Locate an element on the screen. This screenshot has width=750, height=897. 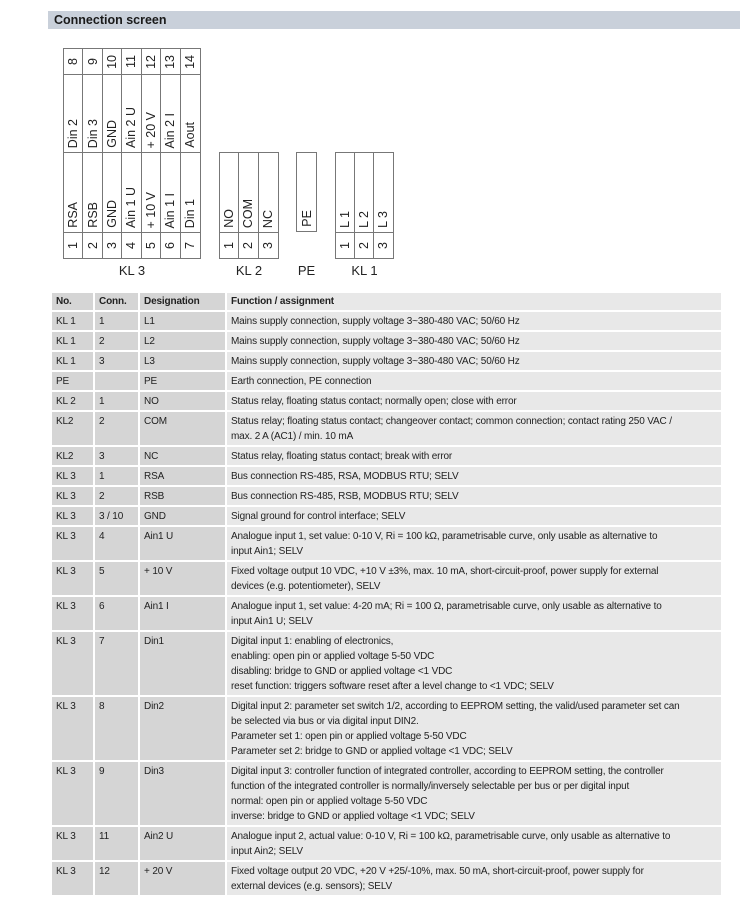
cell-designation: Din3 is located at coordinates (182, 793).